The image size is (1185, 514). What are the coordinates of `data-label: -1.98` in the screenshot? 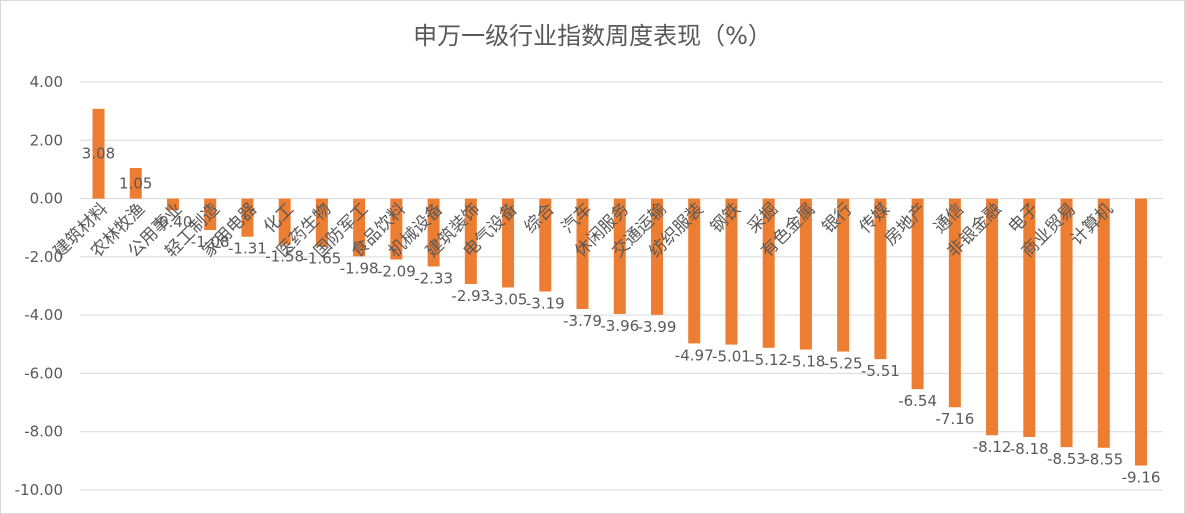 It's located at (359, 268).